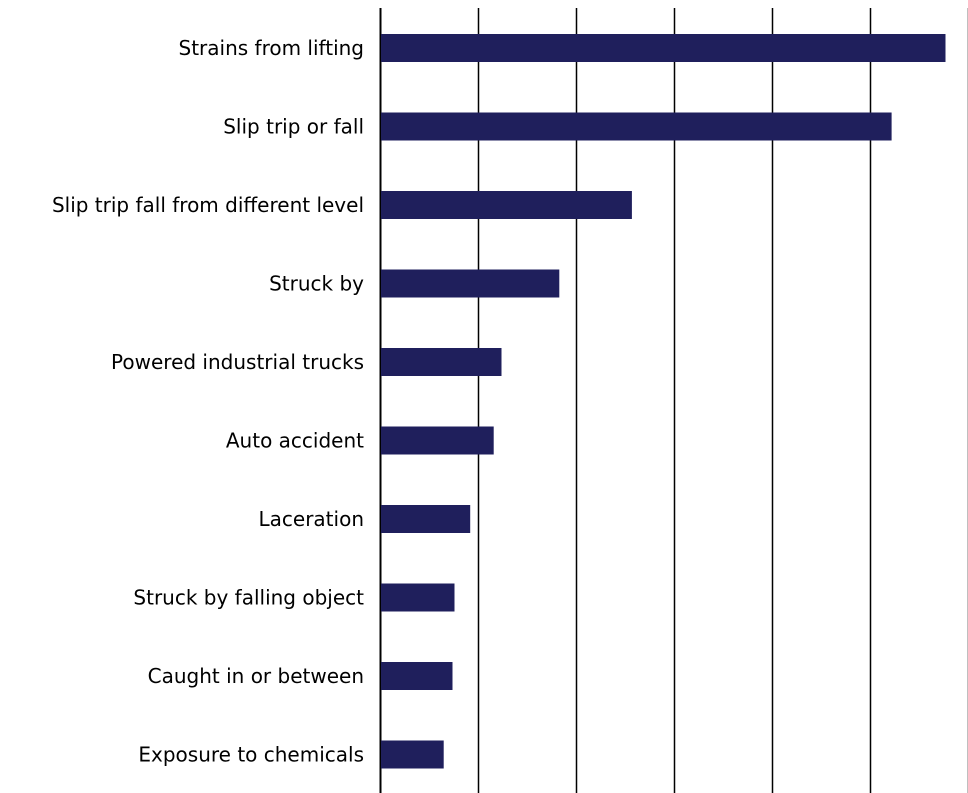 This screenshot has width=968, height=793. Describe the element at coordinates (295, 441) in the screenshot. I see `category-label: Auto accident` at that location.